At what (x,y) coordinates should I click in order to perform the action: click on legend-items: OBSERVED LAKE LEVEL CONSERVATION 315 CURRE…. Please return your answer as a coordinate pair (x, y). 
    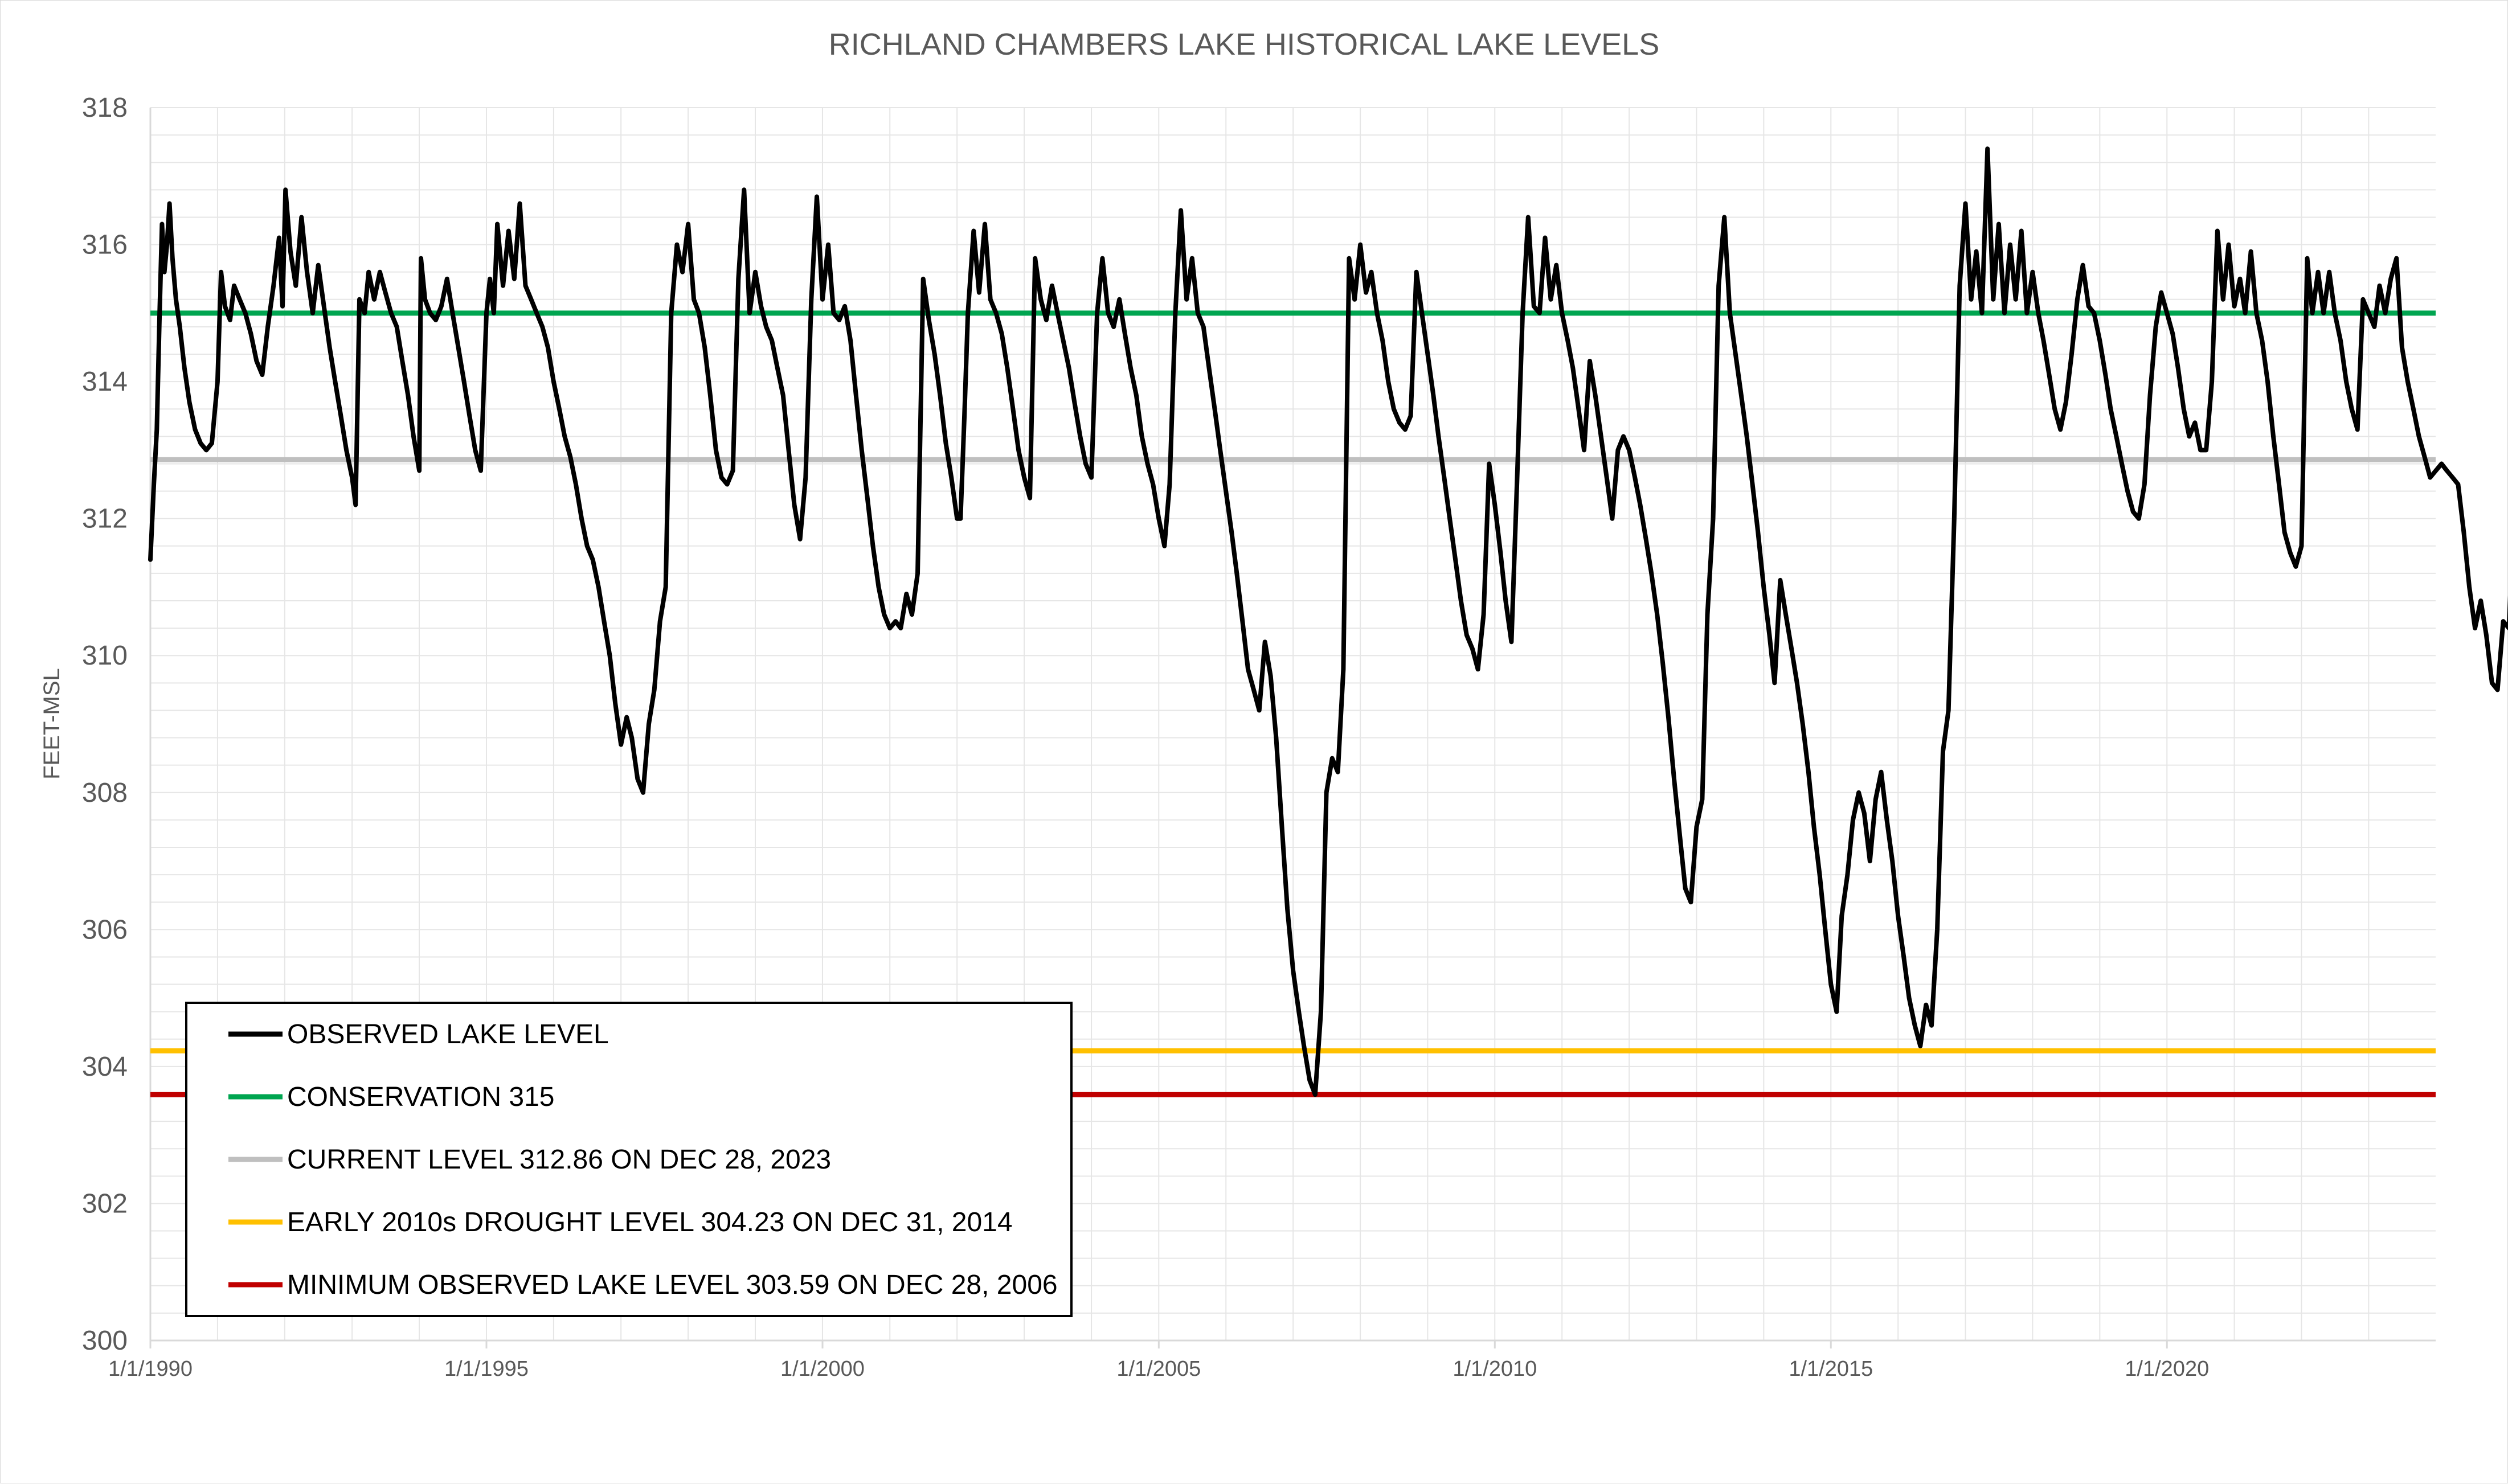
    Looking at the image, I should click on (643, 1159).